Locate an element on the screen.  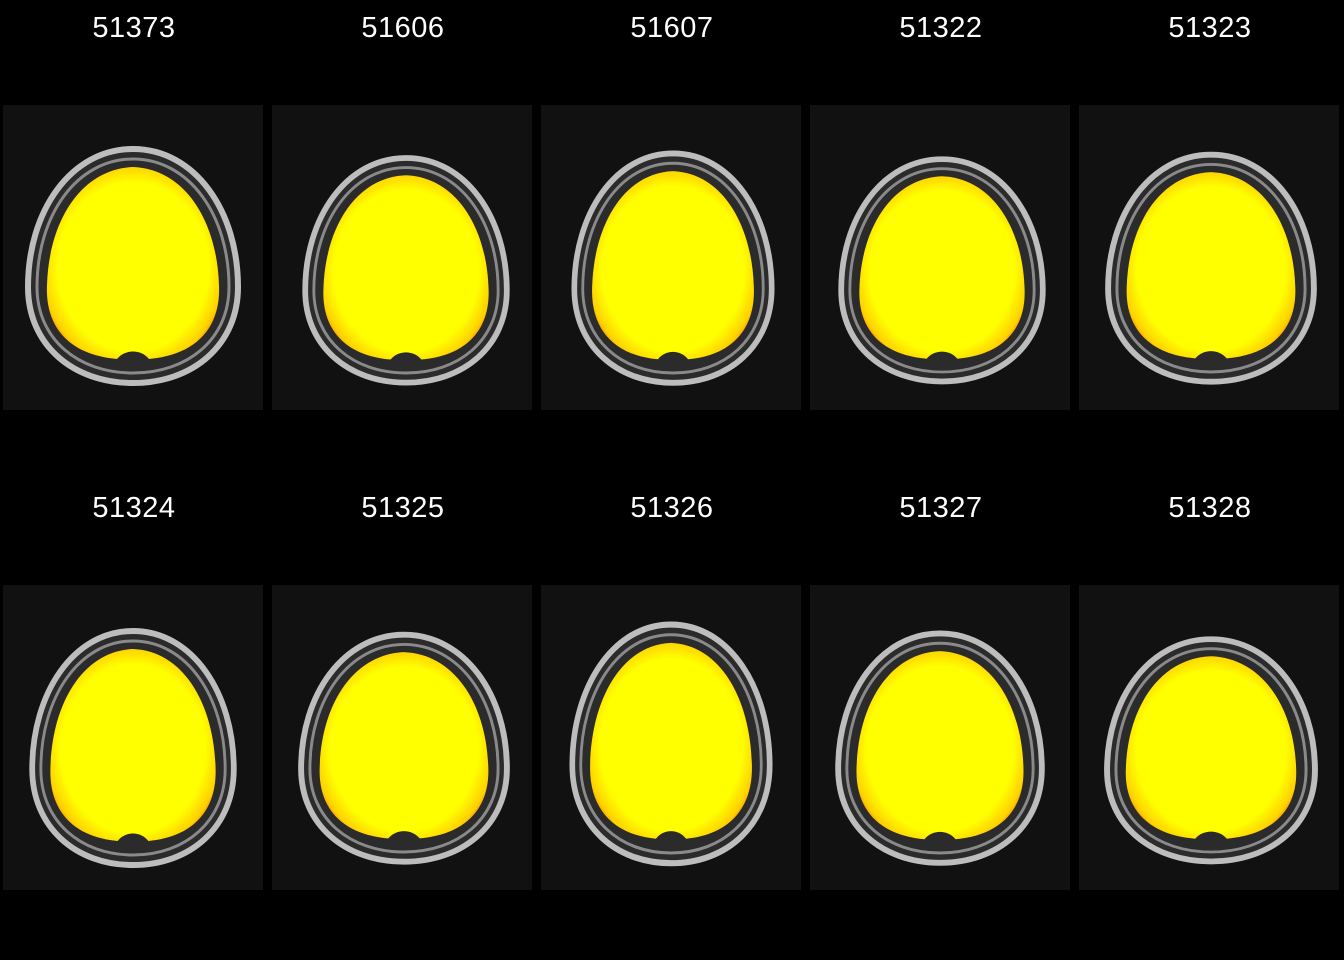
subject-id-label: 51323 is located at coordinates (1210, 28).